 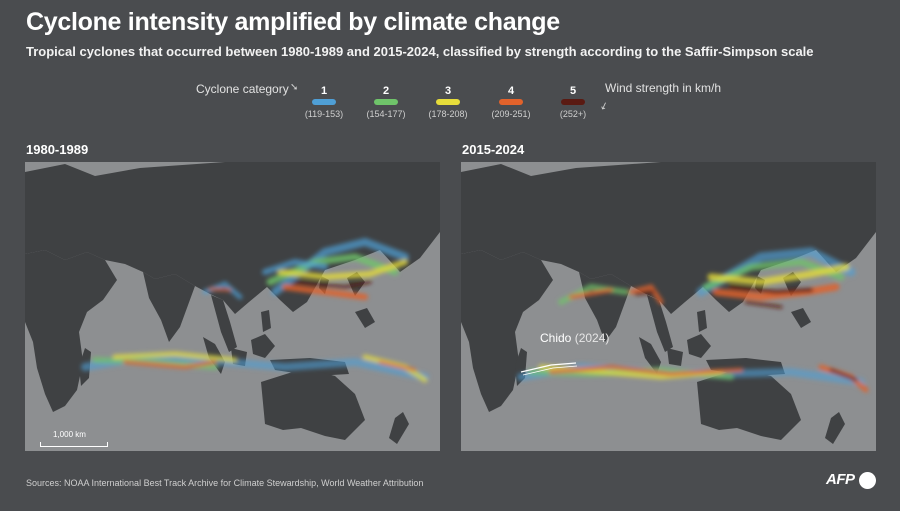 What do you see at coordinates (663, 88) in the screenshot?
I see `legend-wind-label: Wind strength in km/h` at bounding box center [663, 88].